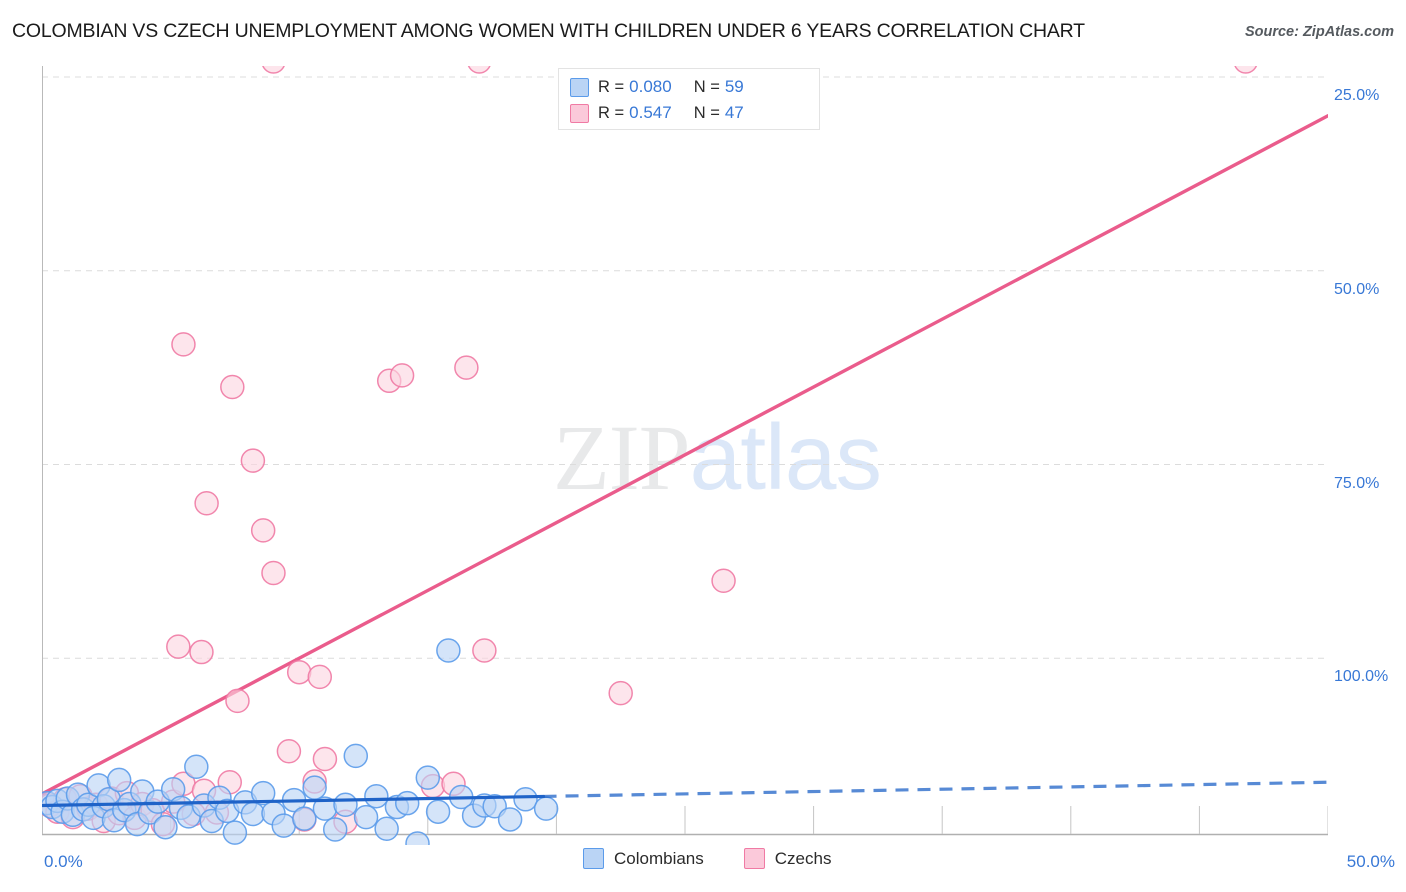  What do you see at coordinates (734, 86) in the screenshot?
I see `n-value-colombians: 59` at bounding box center [734, 86].